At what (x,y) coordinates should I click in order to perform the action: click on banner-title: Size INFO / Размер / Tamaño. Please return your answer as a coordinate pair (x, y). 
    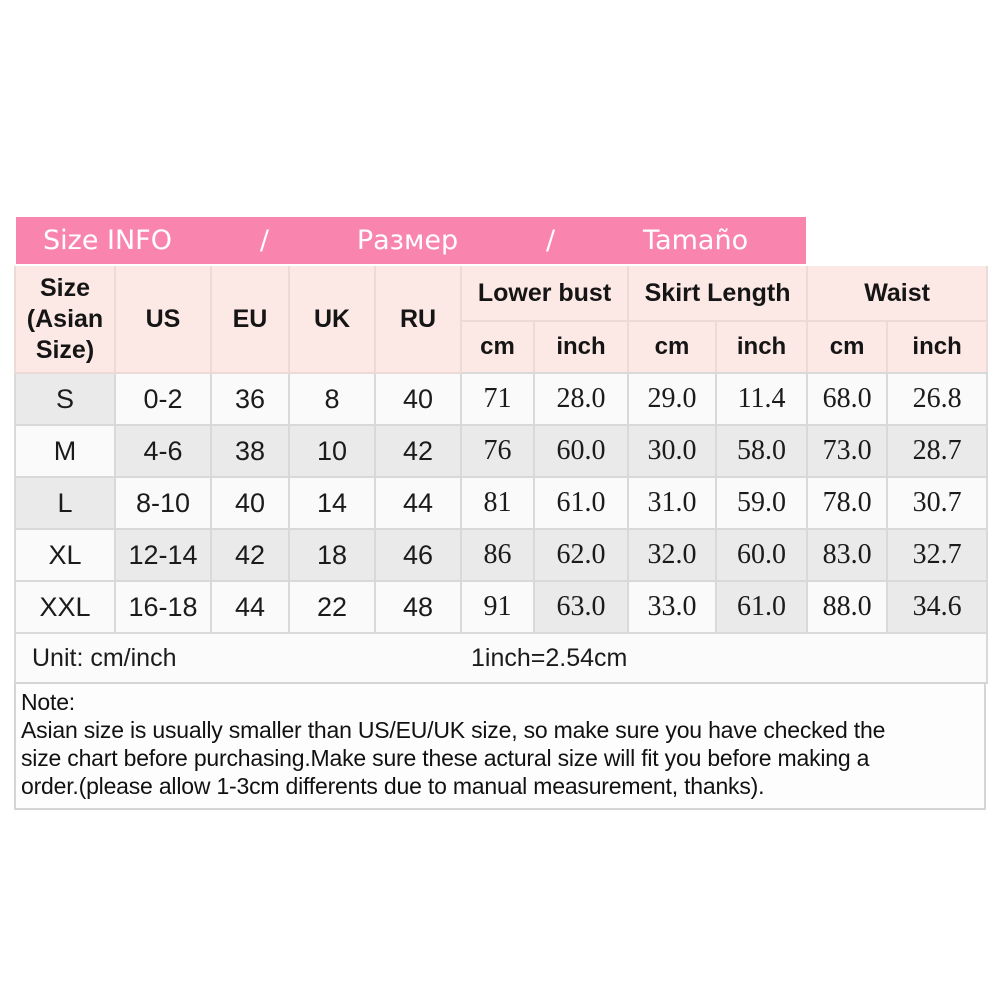
    Looking at the image, I should click on (411, 240).